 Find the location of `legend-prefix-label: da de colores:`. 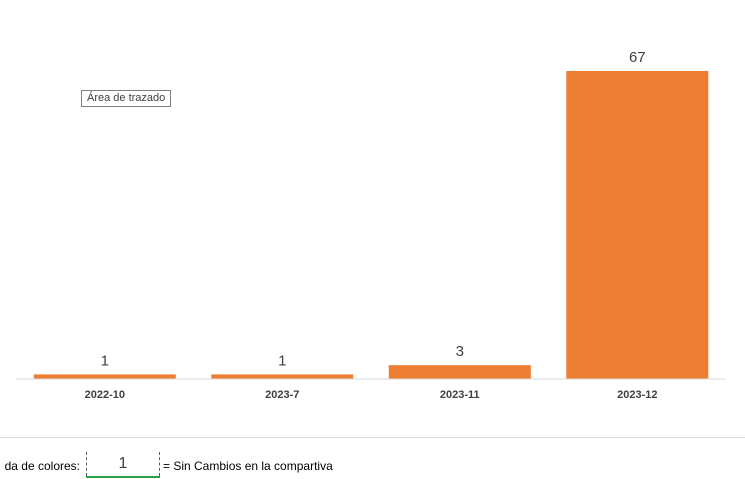

legend-prefix-label: da de colores: is located at coordinates (42, 466).